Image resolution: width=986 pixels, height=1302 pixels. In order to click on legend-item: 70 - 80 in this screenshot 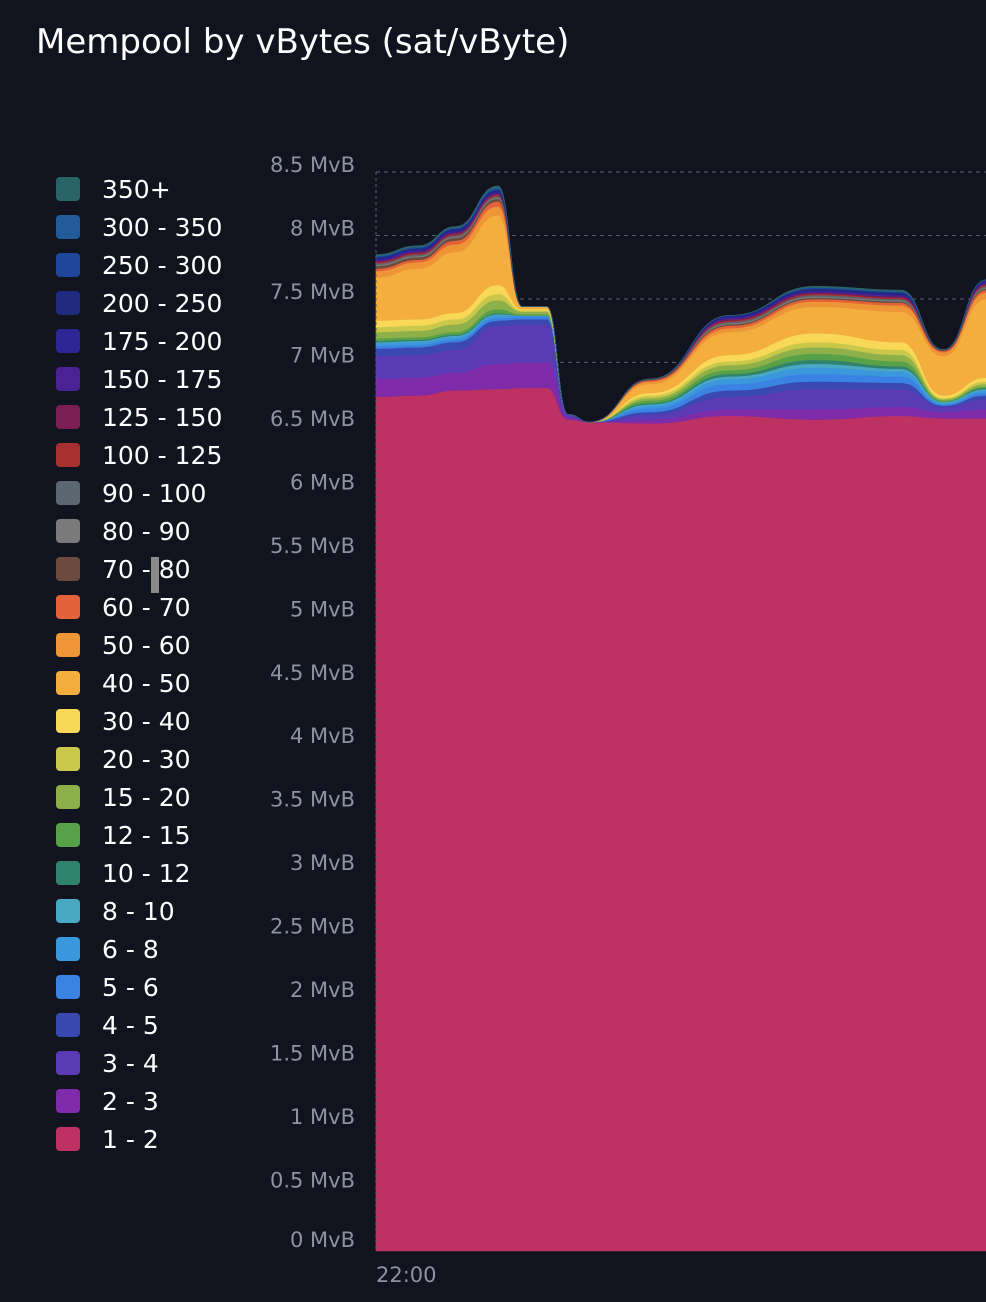, I will do `click(139, 571)`.